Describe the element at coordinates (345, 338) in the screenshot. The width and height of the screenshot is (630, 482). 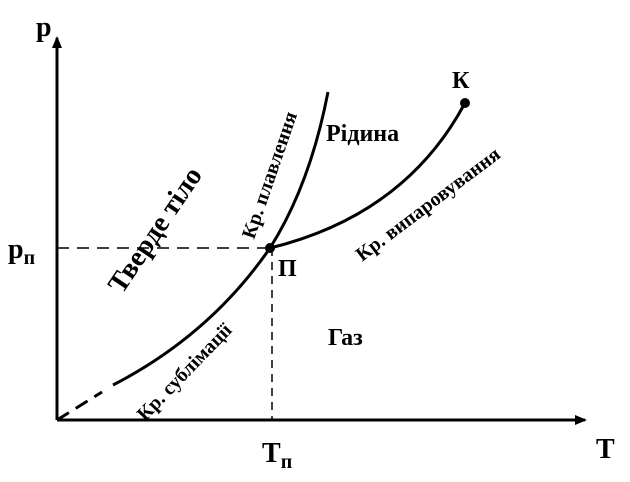
I see `gas-region-label: Газ` at that location.